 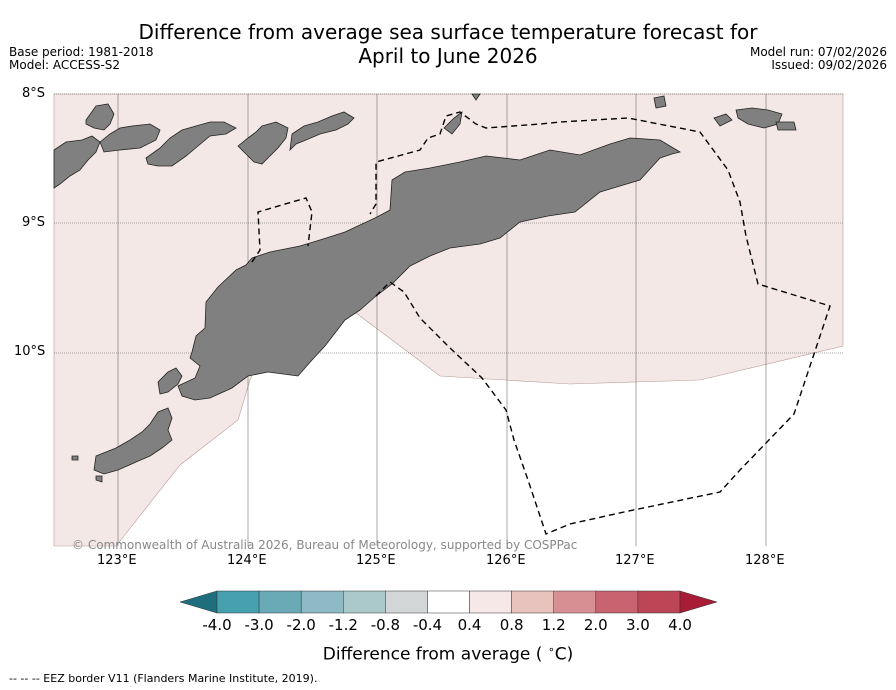 What do you see at coordinates (698, 602) in the screenshot?
I see `colorbar-extend-high` at bounding box center [698, 602].